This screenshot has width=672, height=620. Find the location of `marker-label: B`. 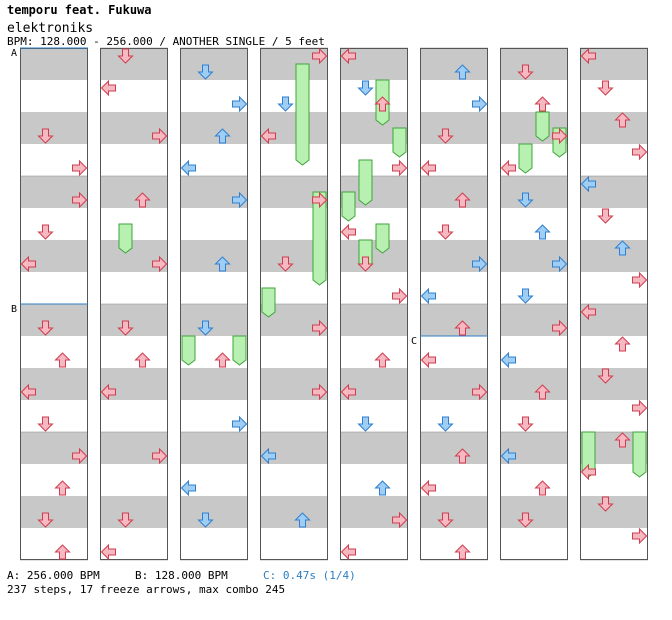

marker-label: B is located at coordinates (14, 309).